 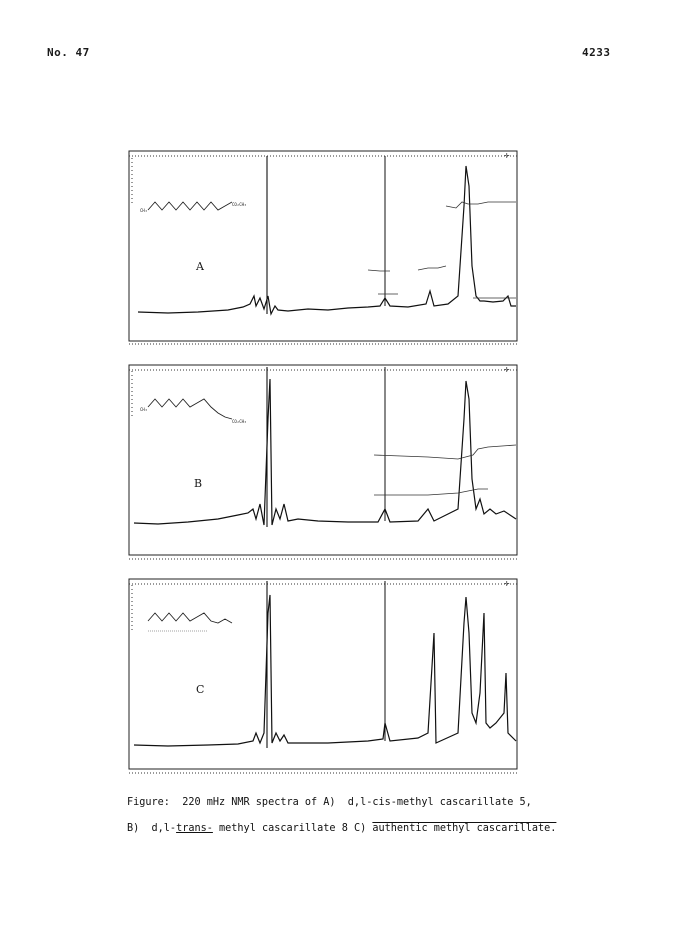 What do you see at coordinates (360, 828) in the screenshot?
I see `caption-line-2-c: C)` at bounding box center [360, 828].